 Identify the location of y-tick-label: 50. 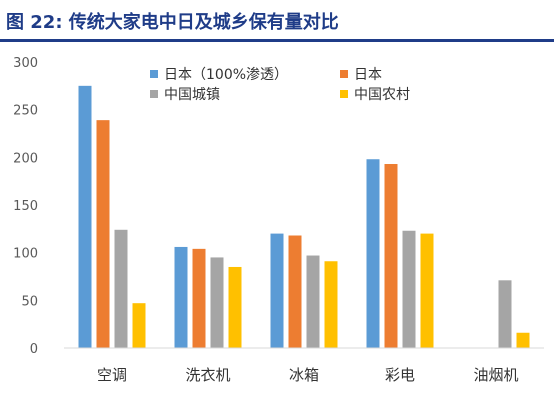
(29, 301).